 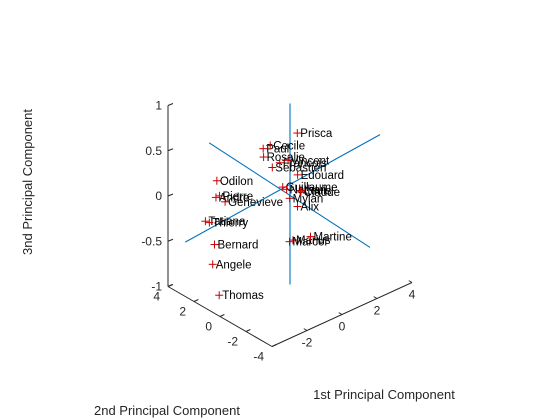 I want to click on point-label: Francois, so click(x=305, y=164).